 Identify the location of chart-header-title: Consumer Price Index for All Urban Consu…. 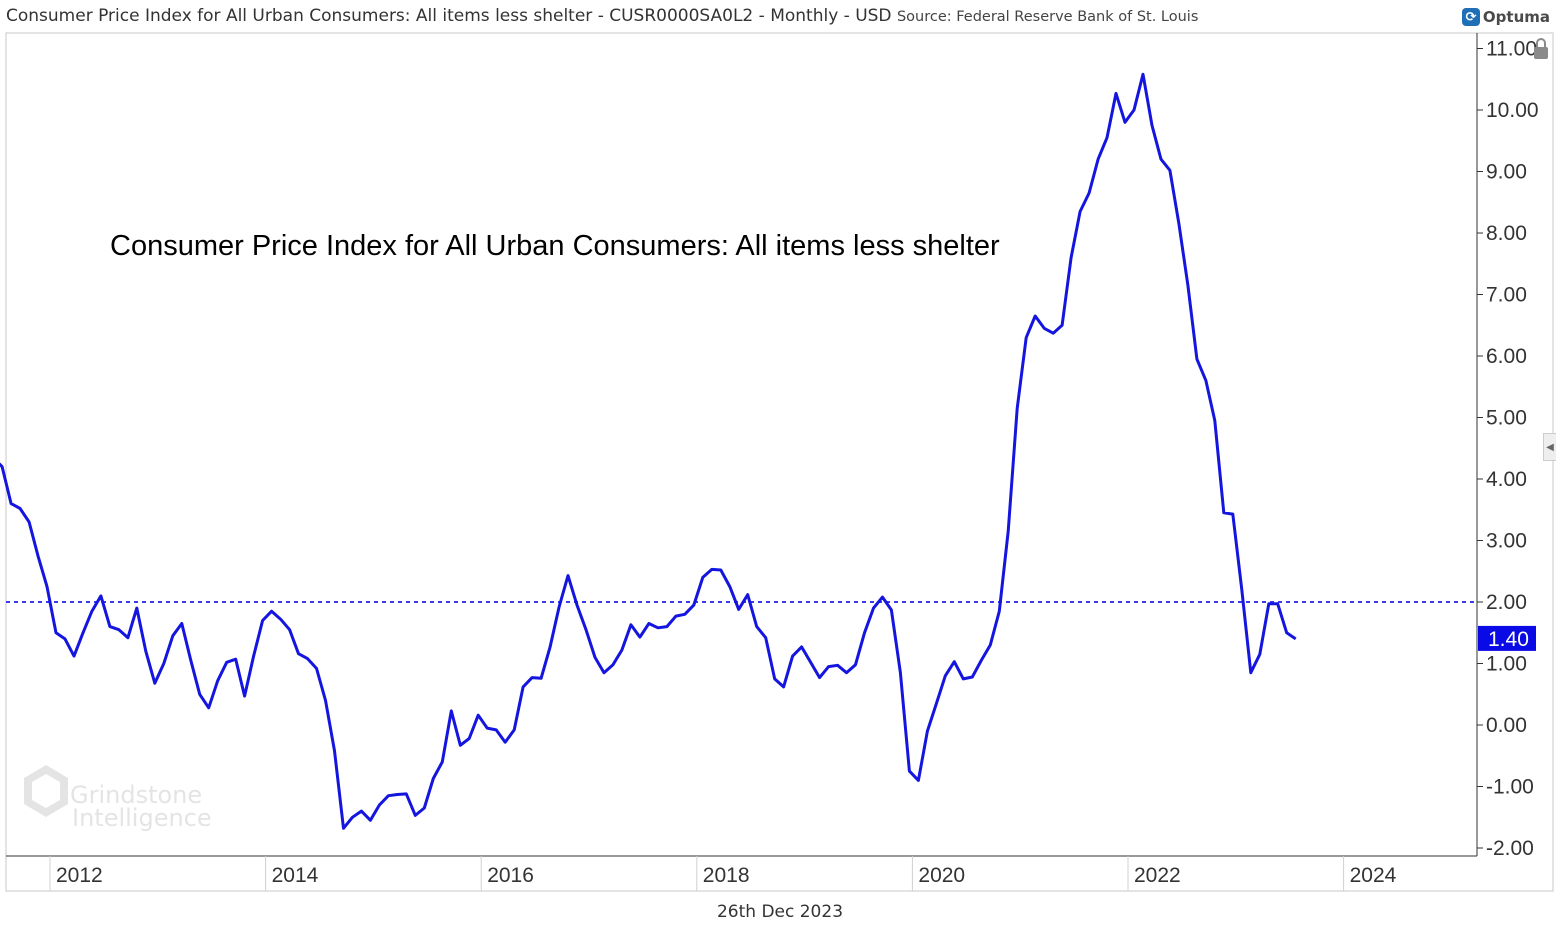
(449, 16).